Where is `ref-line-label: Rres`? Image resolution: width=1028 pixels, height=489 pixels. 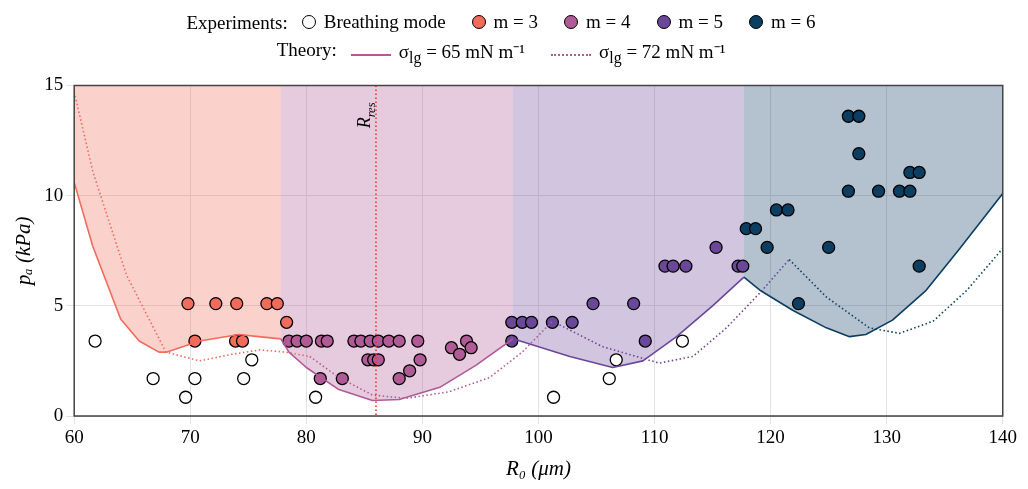
ref-line-label: Rres is located at coordinates (366, 116).